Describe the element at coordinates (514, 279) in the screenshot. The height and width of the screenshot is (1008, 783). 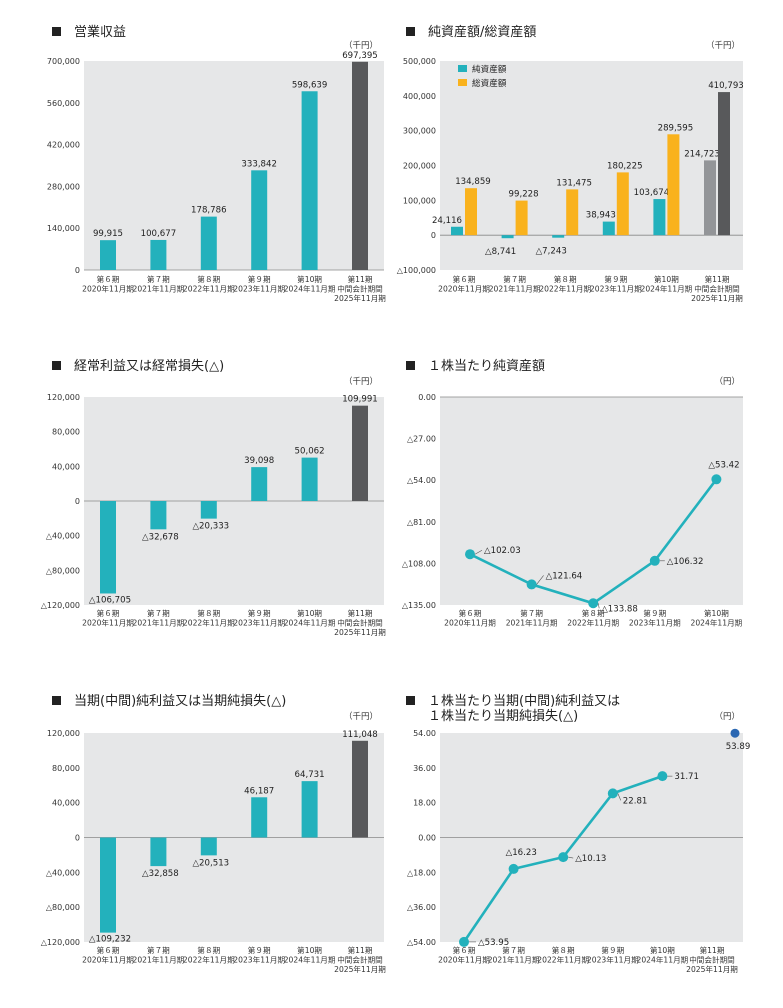
I see `x-tick-label: 第７期` at that location.